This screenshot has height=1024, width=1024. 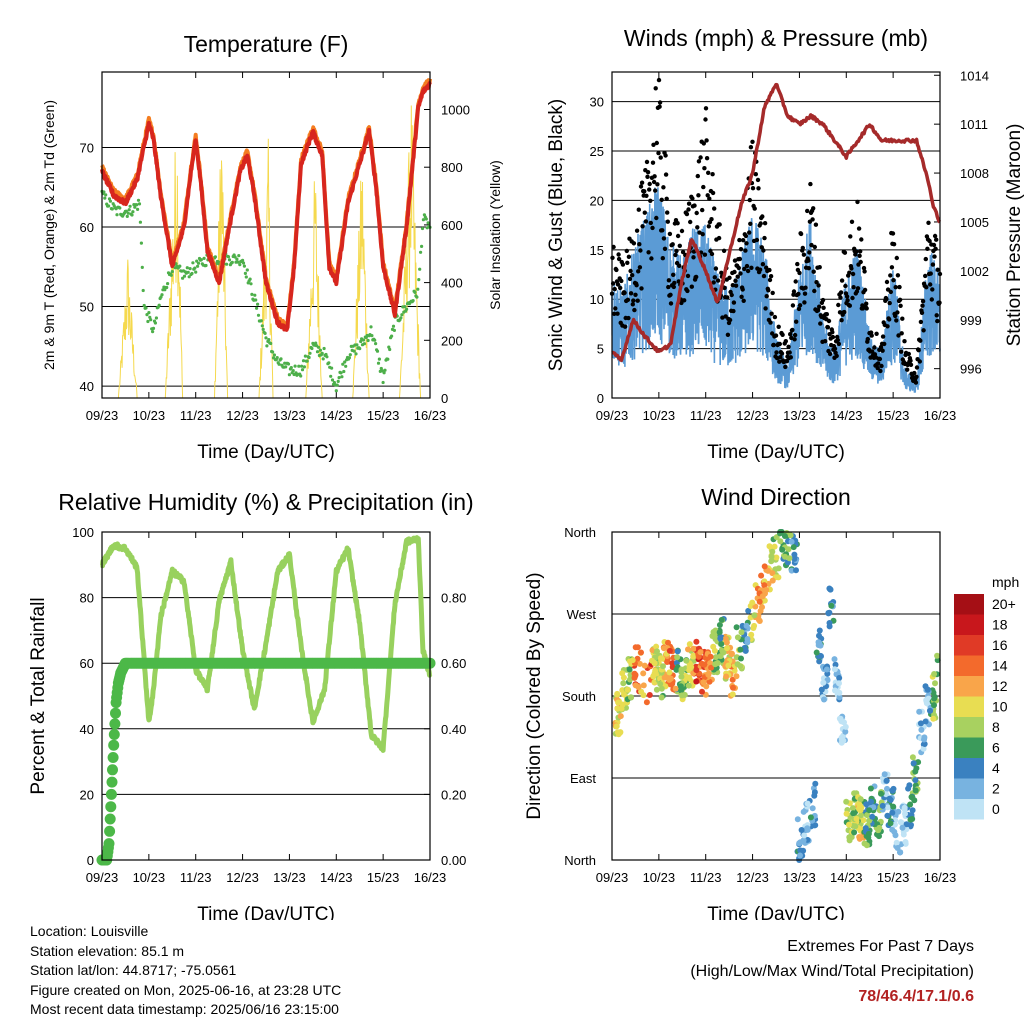 What do you see at coordinates (383, 415) in the screenshot?
I see `x-tick-label: 15/23` at bounding box center [383, 415].